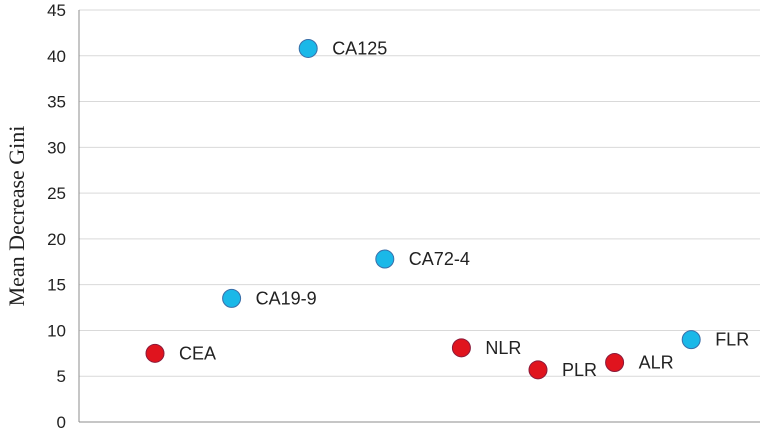  What do you see at coordinates (56, 285) in the screenshot?
I see `y-tick-label: 15` at bounding box center [56, 285].